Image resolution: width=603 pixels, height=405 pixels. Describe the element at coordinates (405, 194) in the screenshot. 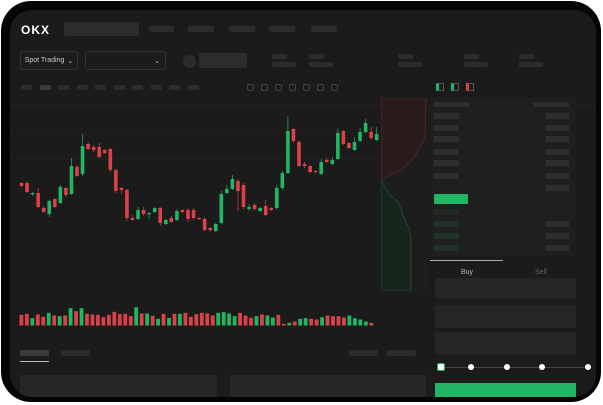

I see `depth-chart` at that location.